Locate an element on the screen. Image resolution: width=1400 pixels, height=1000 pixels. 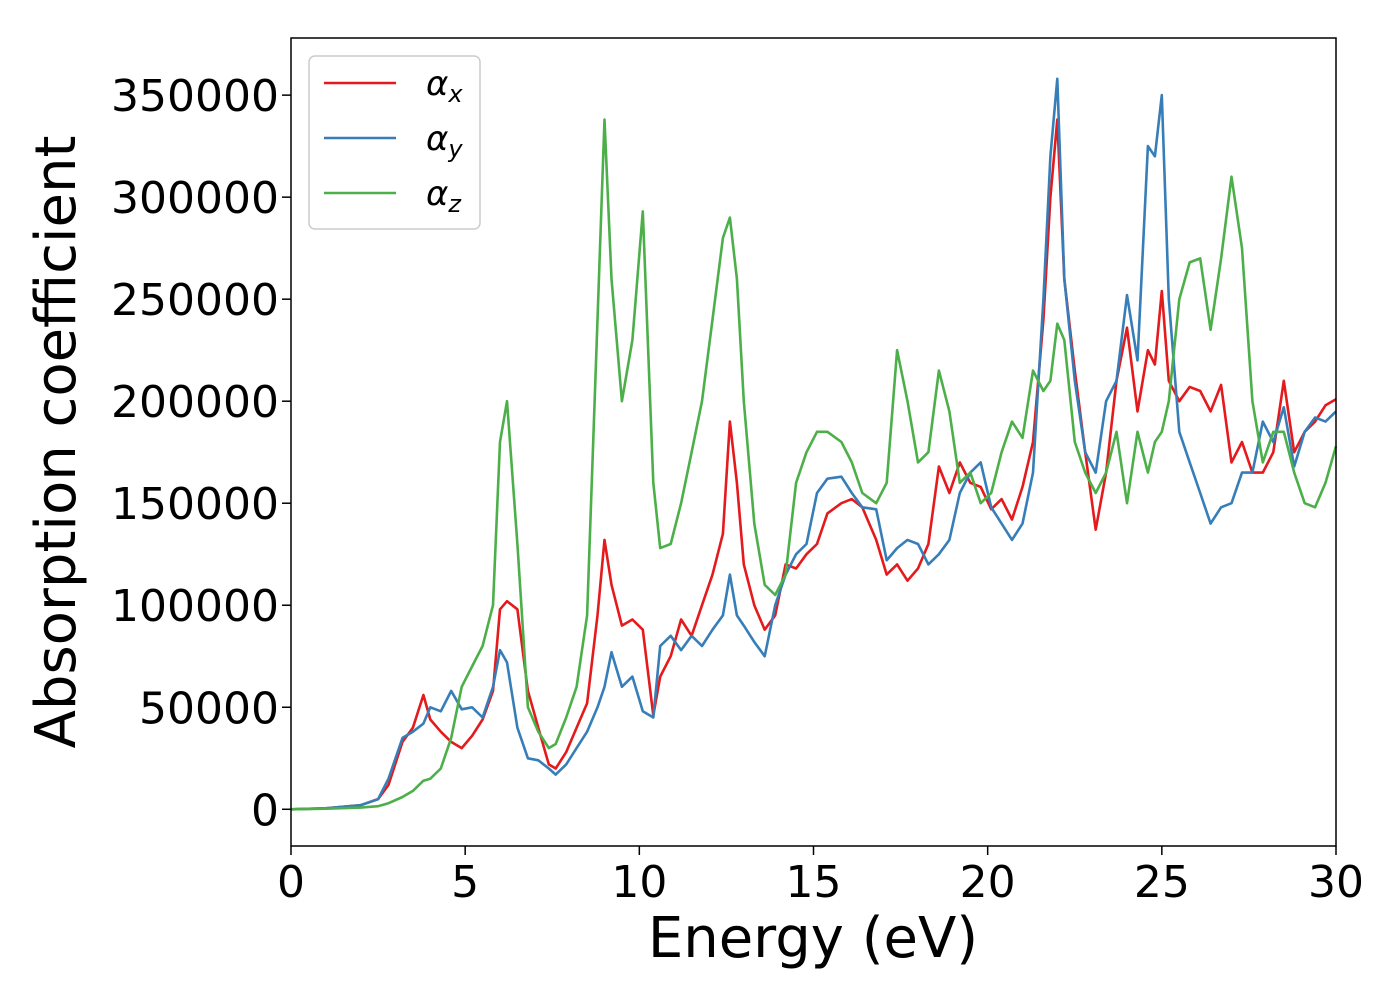
x-axis-ticks: 0 5 10 15 20 25 30 is located at coordinates (820, 877).